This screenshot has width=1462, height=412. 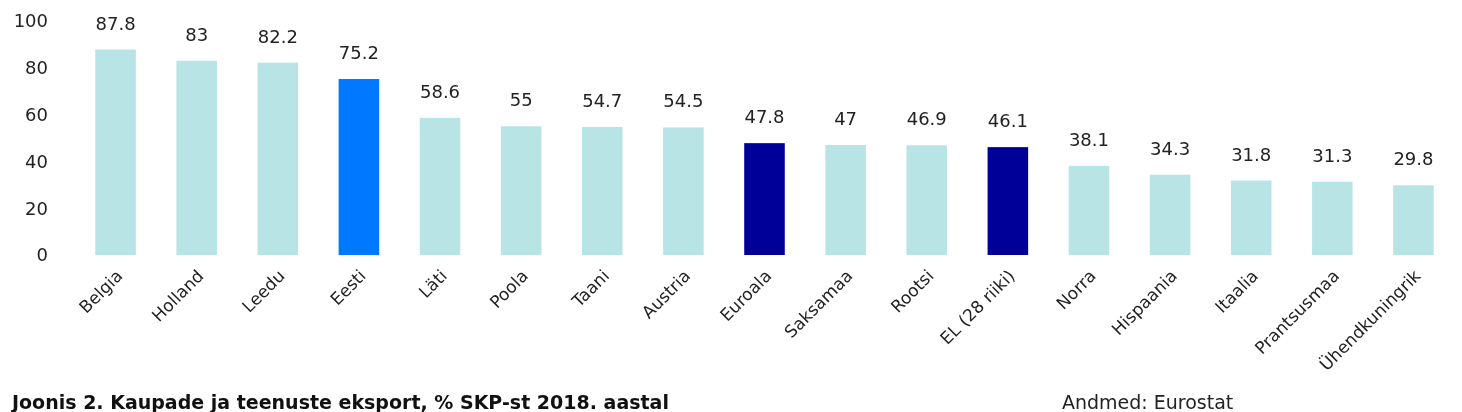 What do you see at coordinates (36, 114) in the screenshot?
I see `y-tick-label: 60` at bounding box center [36, 114].